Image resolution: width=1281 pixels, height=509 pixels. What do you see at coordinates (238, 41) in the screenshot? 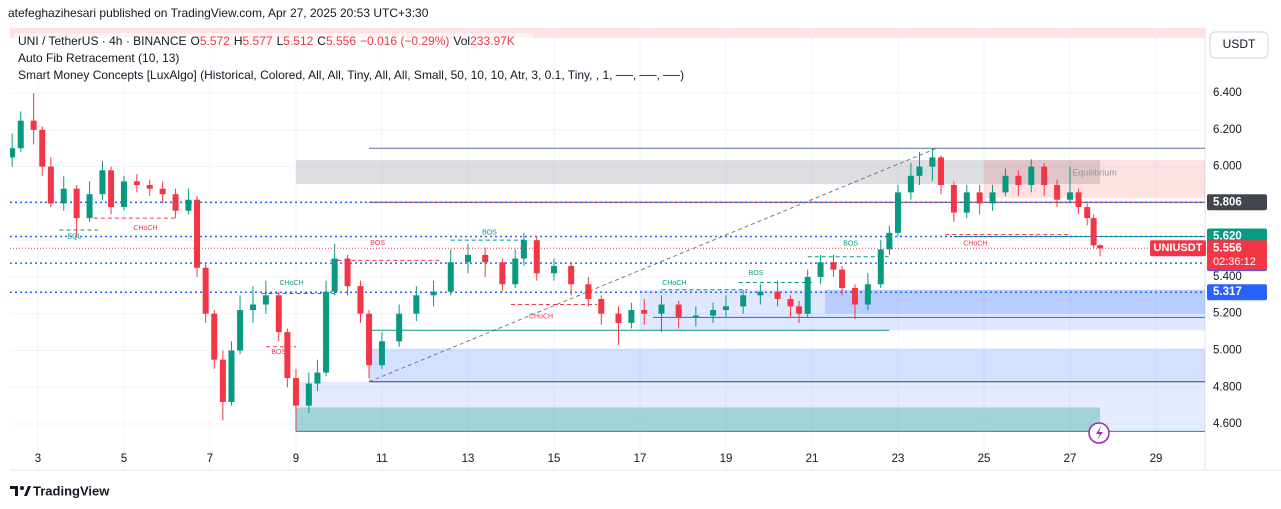
I see `field-label: H` at bounding box center [238, 41].